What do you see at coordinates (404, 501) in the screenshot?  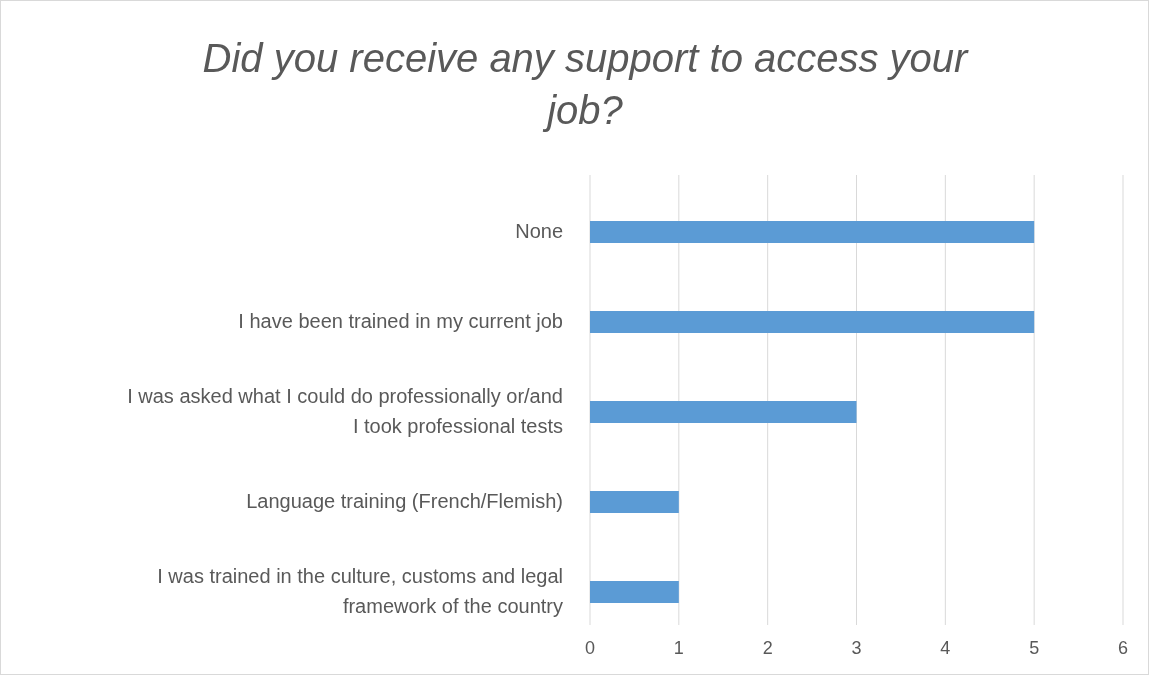 I see `y-tick-label: Language training (French/Flemish)` at bounding box center [404, 501].